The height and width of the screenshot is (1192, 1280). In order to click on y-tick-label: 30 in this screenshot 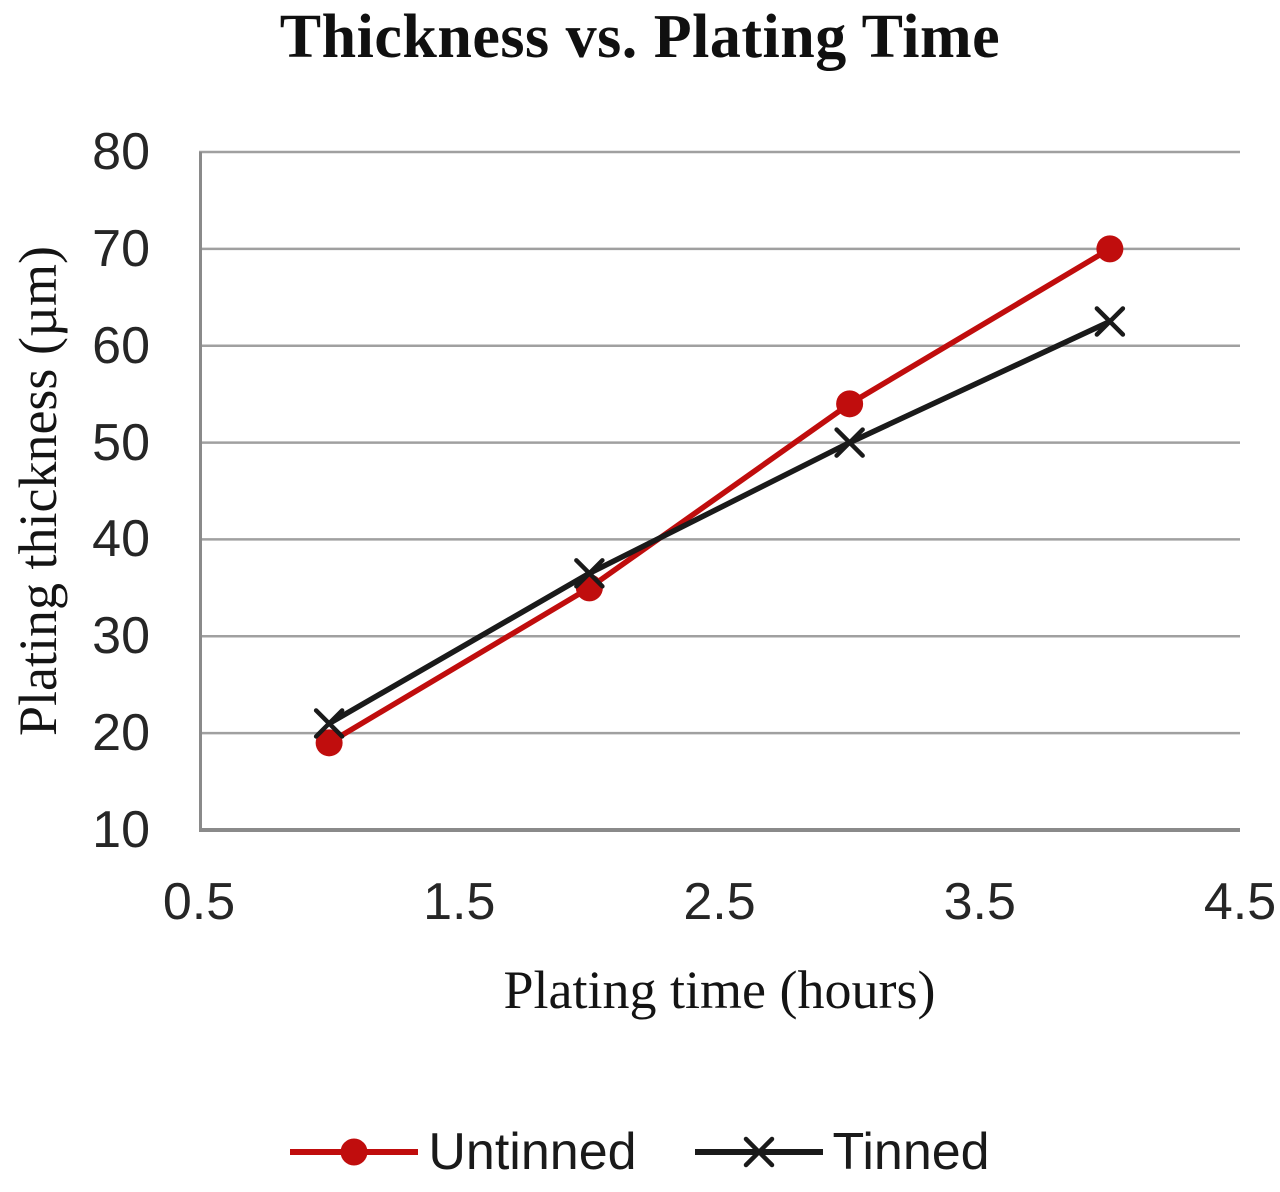, I will do `click(121, 636)`.